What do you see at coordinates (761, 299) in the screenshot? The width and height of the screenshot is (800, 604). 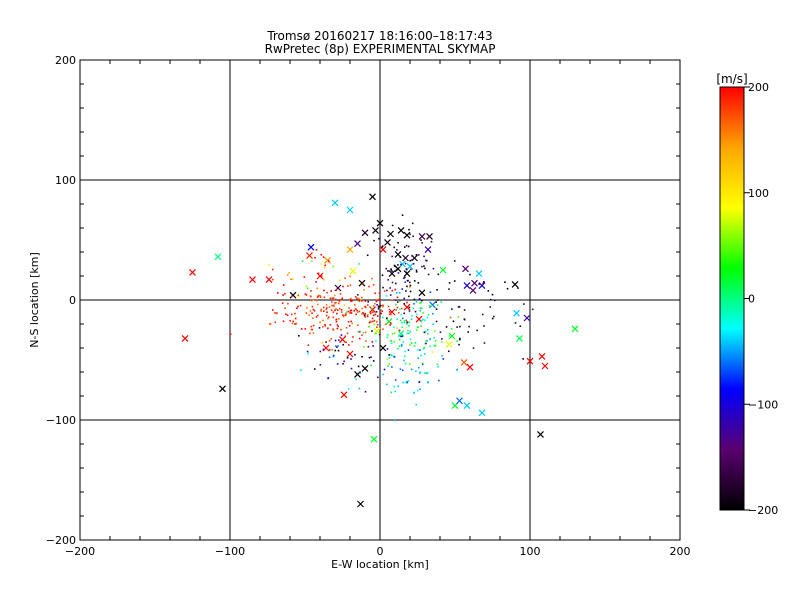 I see `colorbar-ticks: 200 100 0 −100 −200` at bounding box center [761, 299].